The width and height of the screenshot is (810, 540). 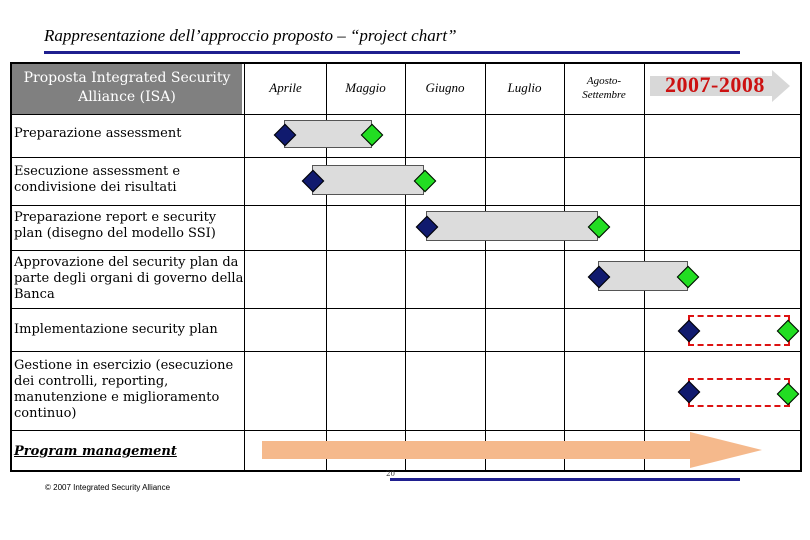 What do you see at coordinates (565, 479) in the screenshot?
I see `bottom-rule` at bounding box center [565, 479].